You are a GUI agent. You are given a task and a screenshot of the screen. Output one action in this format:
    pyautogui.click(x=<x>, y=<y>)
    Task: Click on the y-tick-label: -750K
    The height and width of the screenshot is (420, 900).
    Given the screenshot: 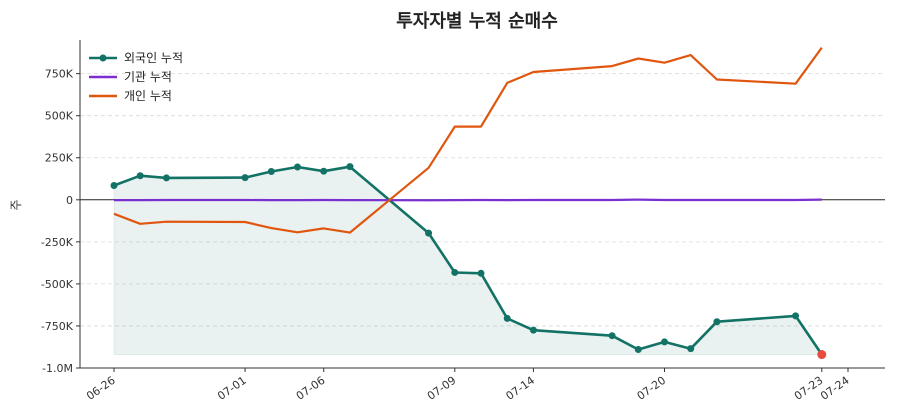 What is the action you would take?
    pyautogui.click(x=57, y=326)
    